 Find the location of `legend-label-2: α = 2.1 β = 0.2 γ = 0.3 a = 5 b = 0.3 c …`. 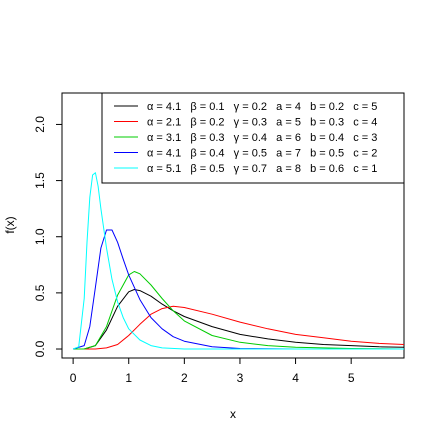

legend-label-2: α = 2.1 β = 0.2 γ = 0.3 a = 5 b = 0.3 c … is located at coordinates (262, 123).